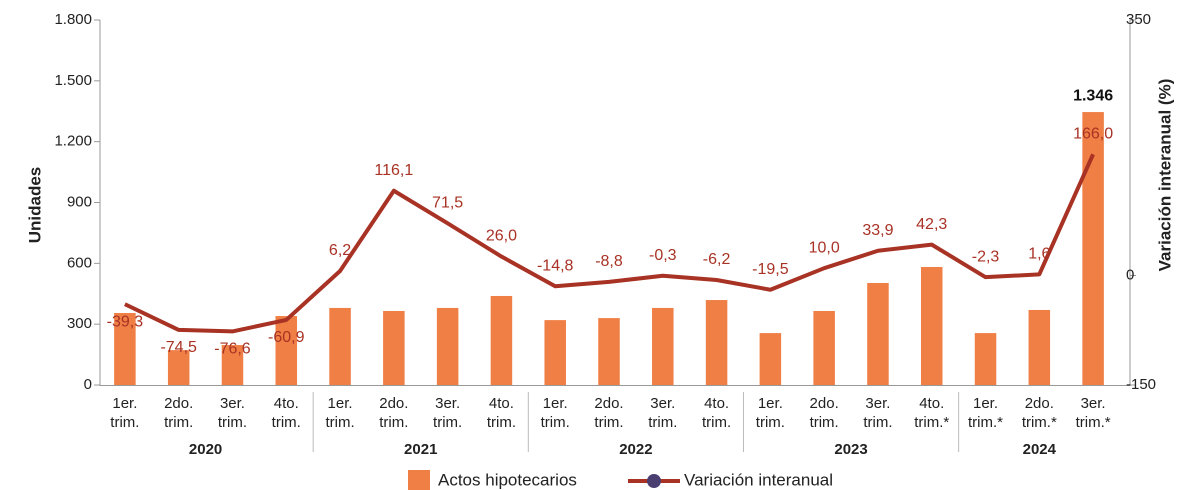 Image resolution: width=1182 pixels, height=490 pixels. I want to click on line-label: -14,8, so click(555, 266).